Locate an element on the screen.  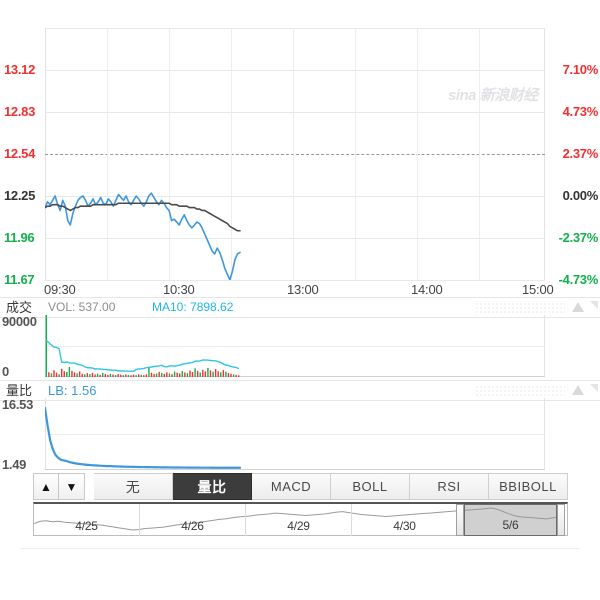
volume-scroll-dots is located at coordinates (520, 307).